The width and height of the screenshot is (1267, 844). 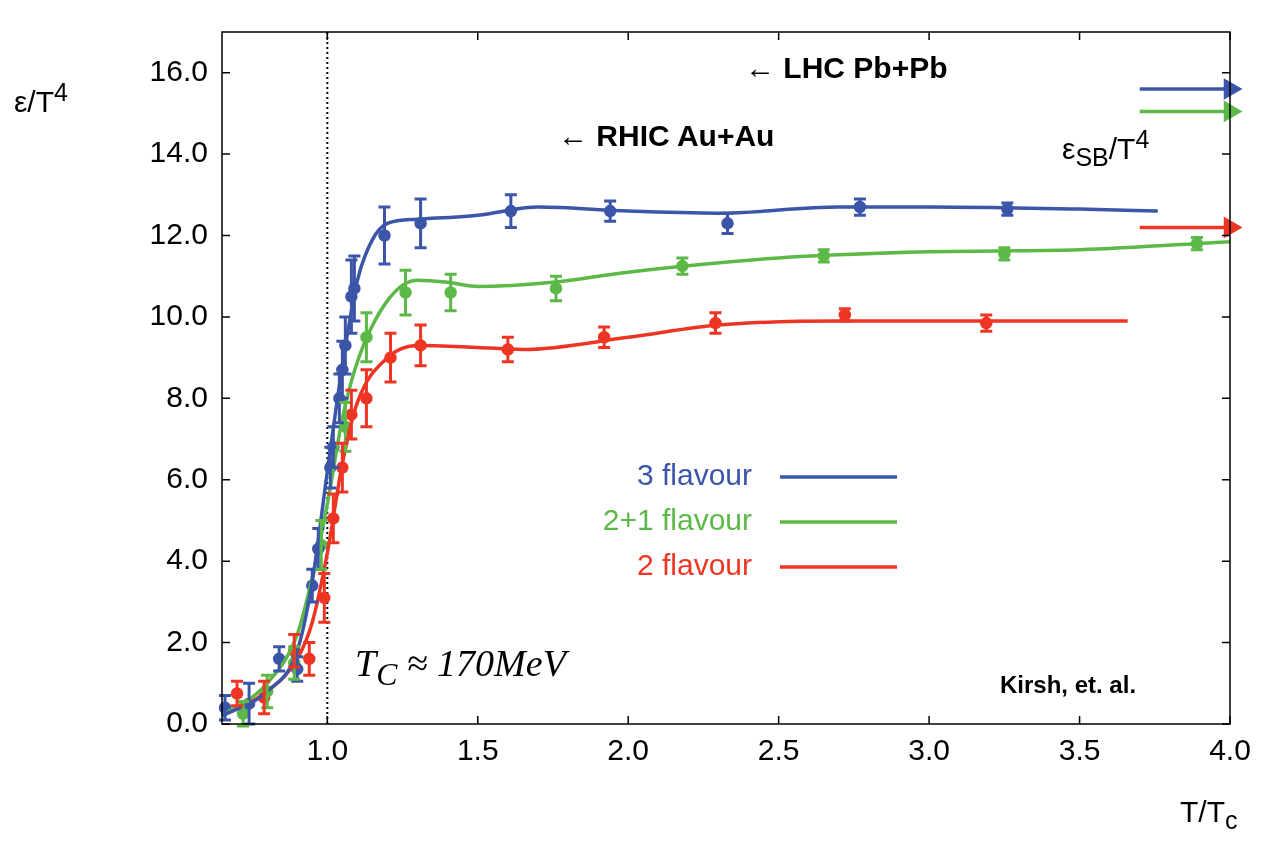 I want to click on y-tick-label: 14.0, so click(x=178, y=152).